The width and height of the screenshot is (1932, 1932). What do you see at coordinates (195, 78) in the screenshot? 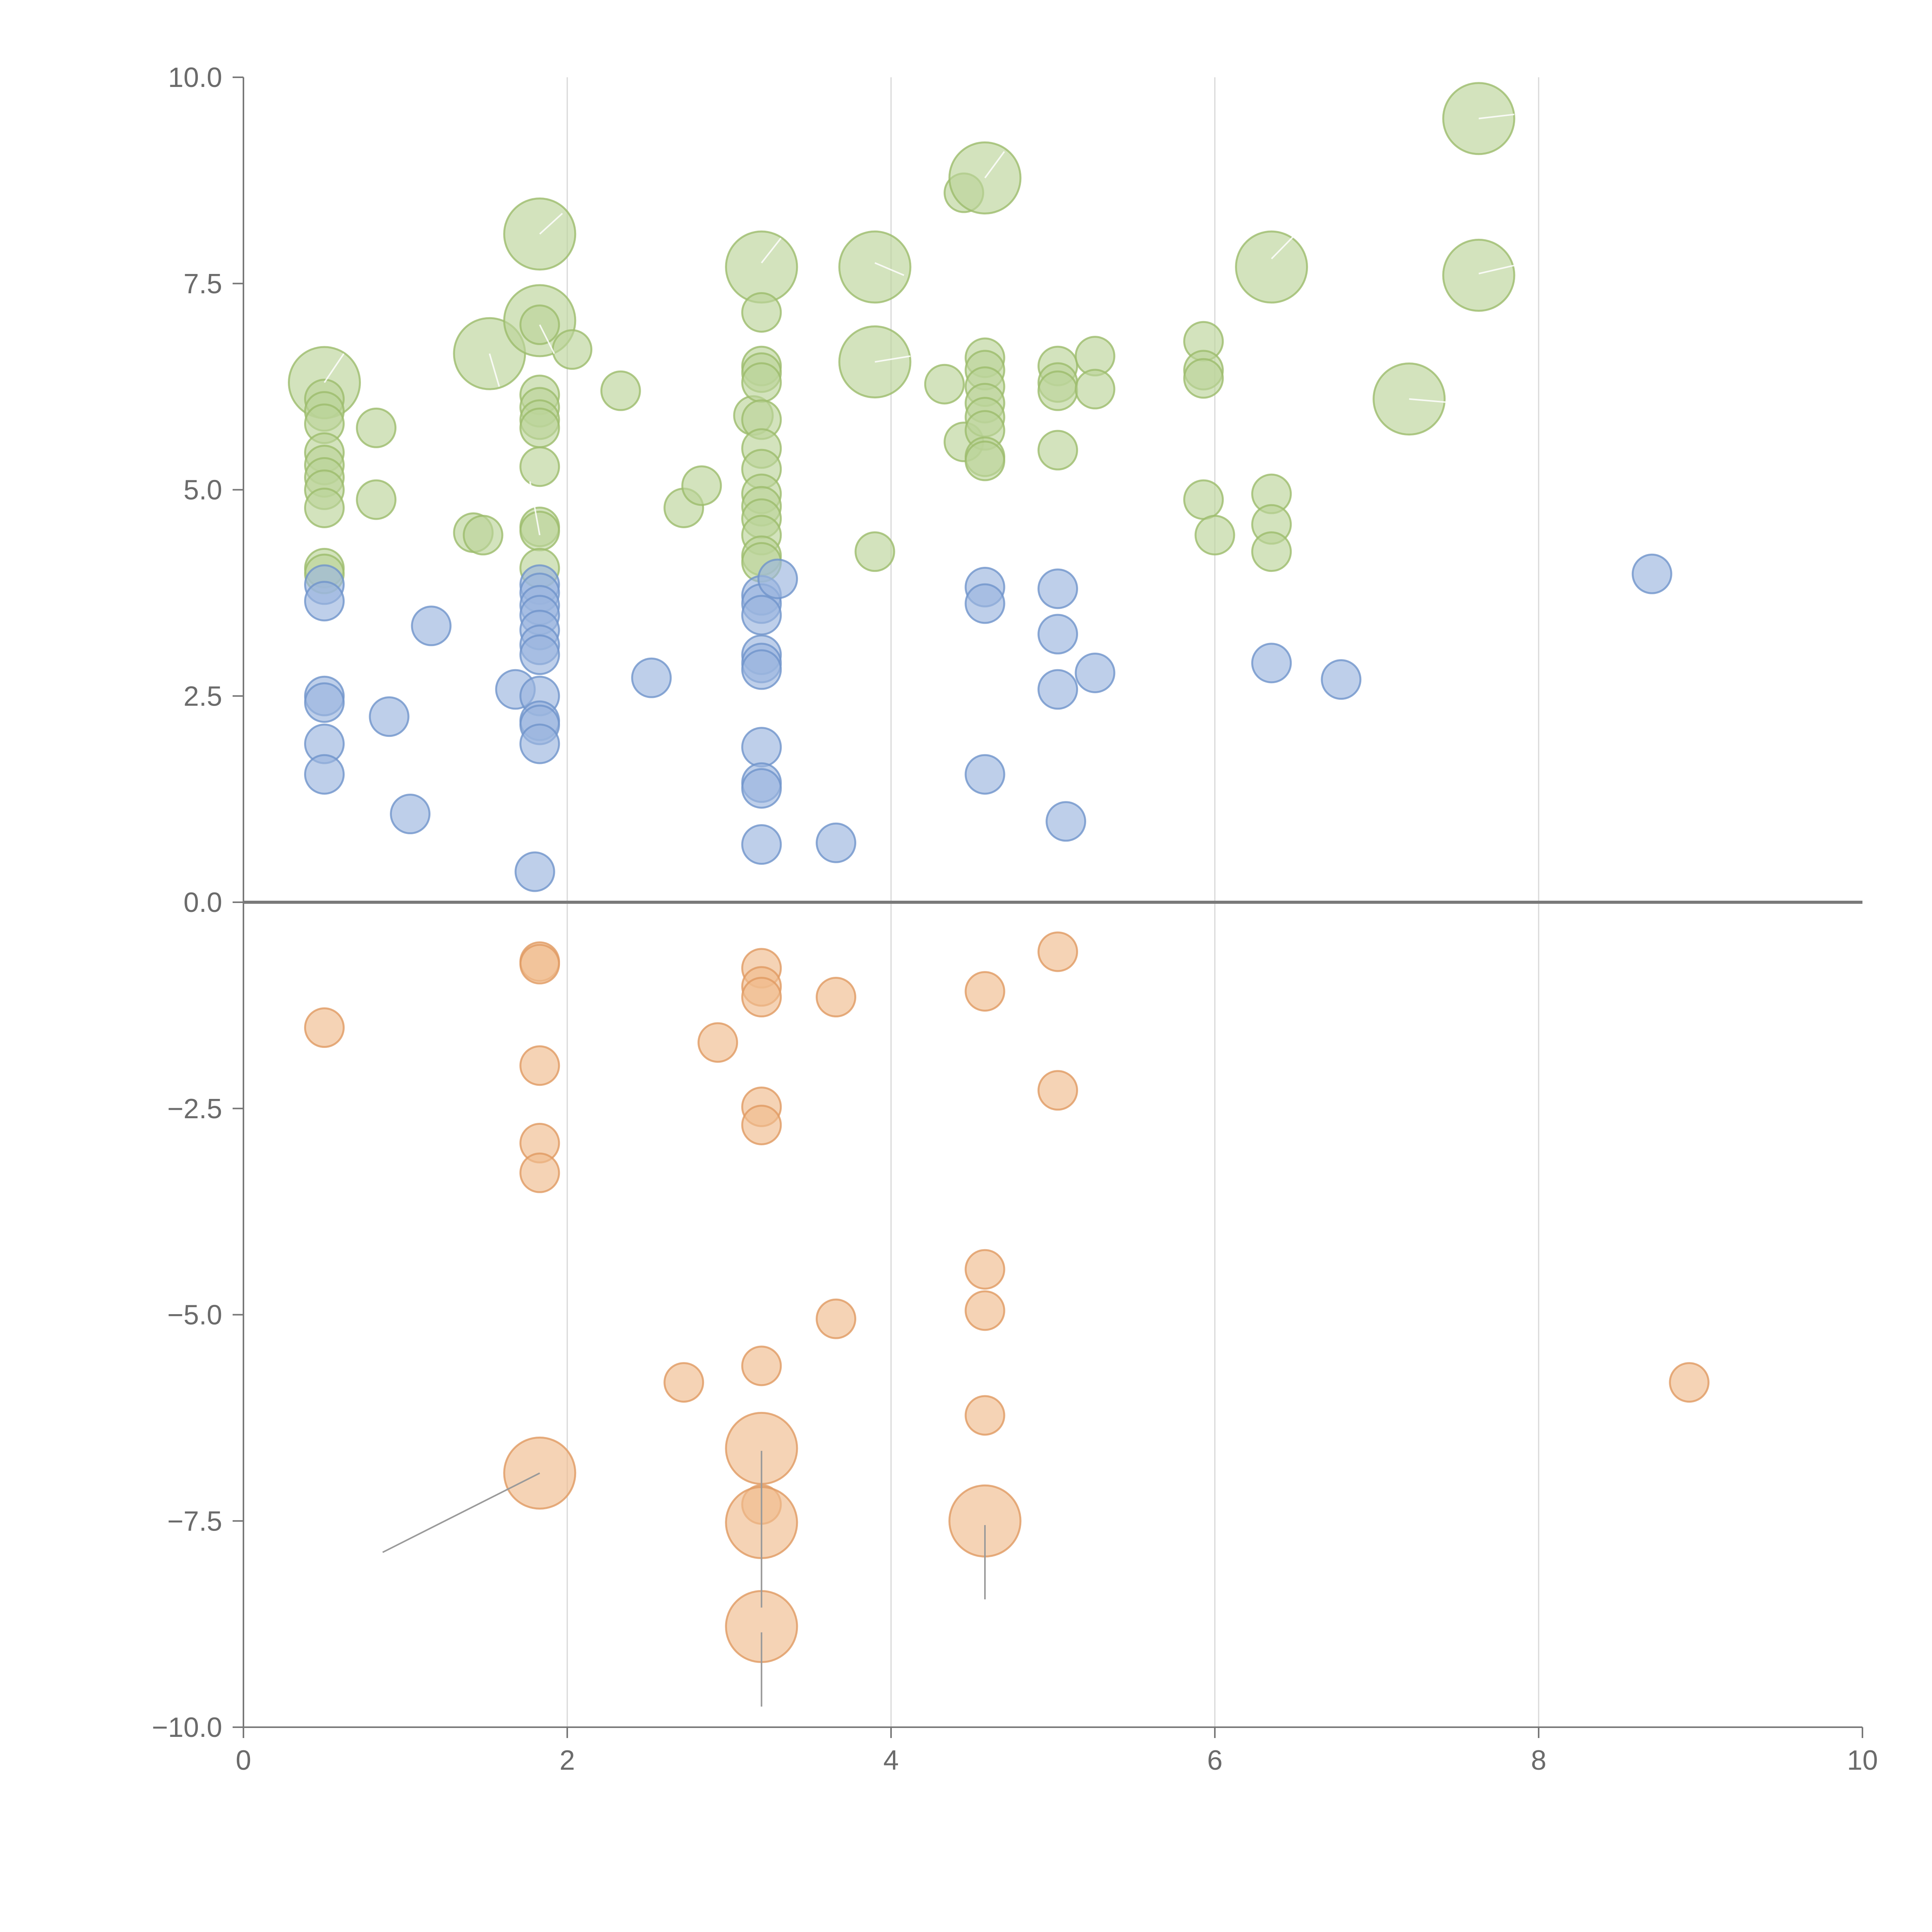
I see `y-tick-label: 10.0` at bounding box center [195, 78].